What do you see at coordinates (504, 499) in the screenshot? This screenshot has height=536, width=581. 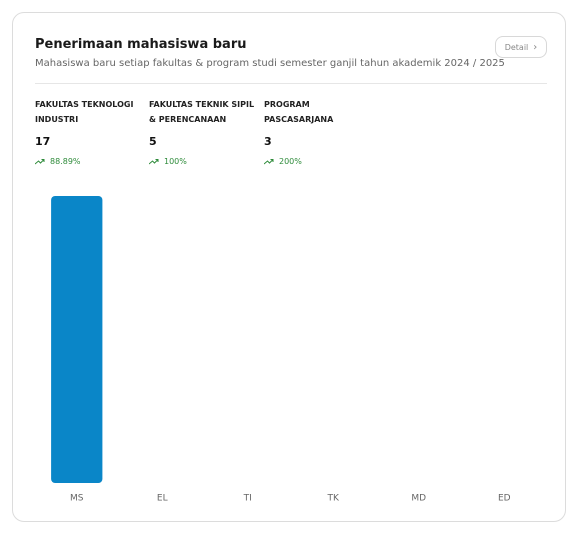 I see `x-tick-label: ED` at bounding box center [504, 499].